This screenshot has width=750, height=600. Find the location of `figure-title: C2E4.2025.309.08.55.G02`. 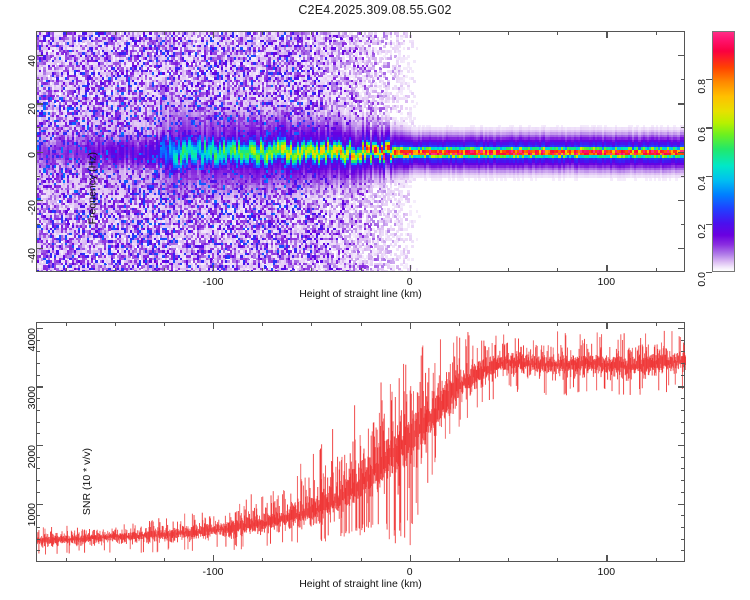

figure-title: C2E4.2025.309.08.55.G02 is located at coordinates (375, 10).